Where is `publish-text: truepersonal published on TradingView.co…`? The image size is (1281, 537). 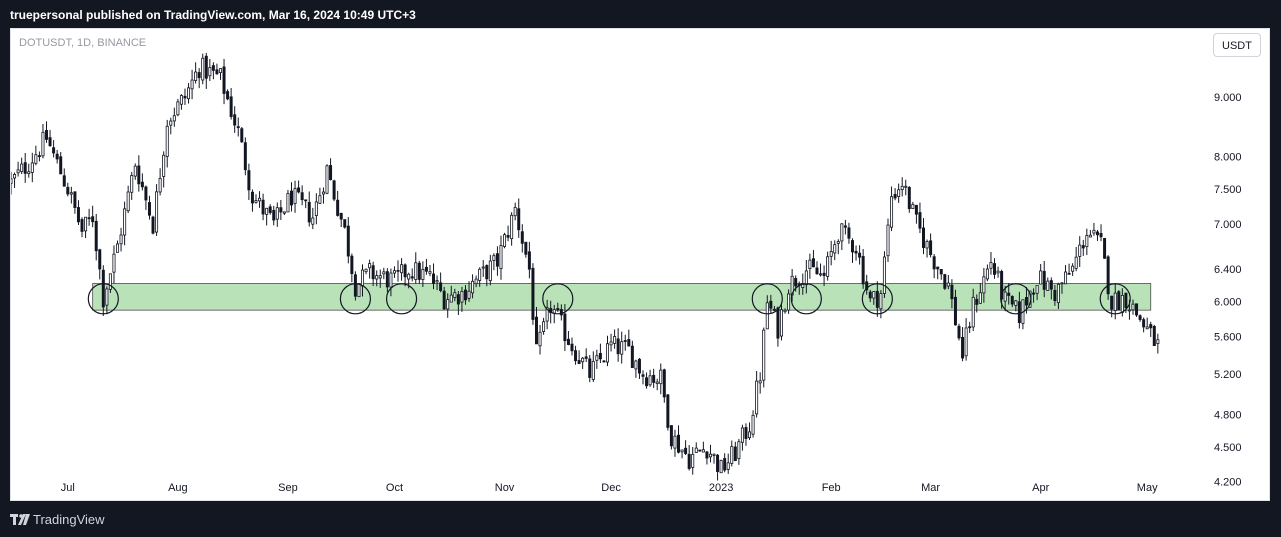 publish-text: truepersonal published on TradingView.co… is located at coordinates (213, 15).